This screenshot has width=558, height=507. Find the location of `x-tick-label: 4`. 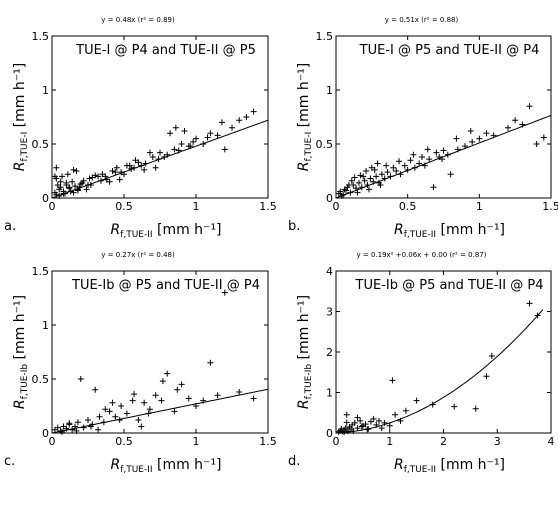

x-tick-label: 4 is located at coordinates (551, 441).